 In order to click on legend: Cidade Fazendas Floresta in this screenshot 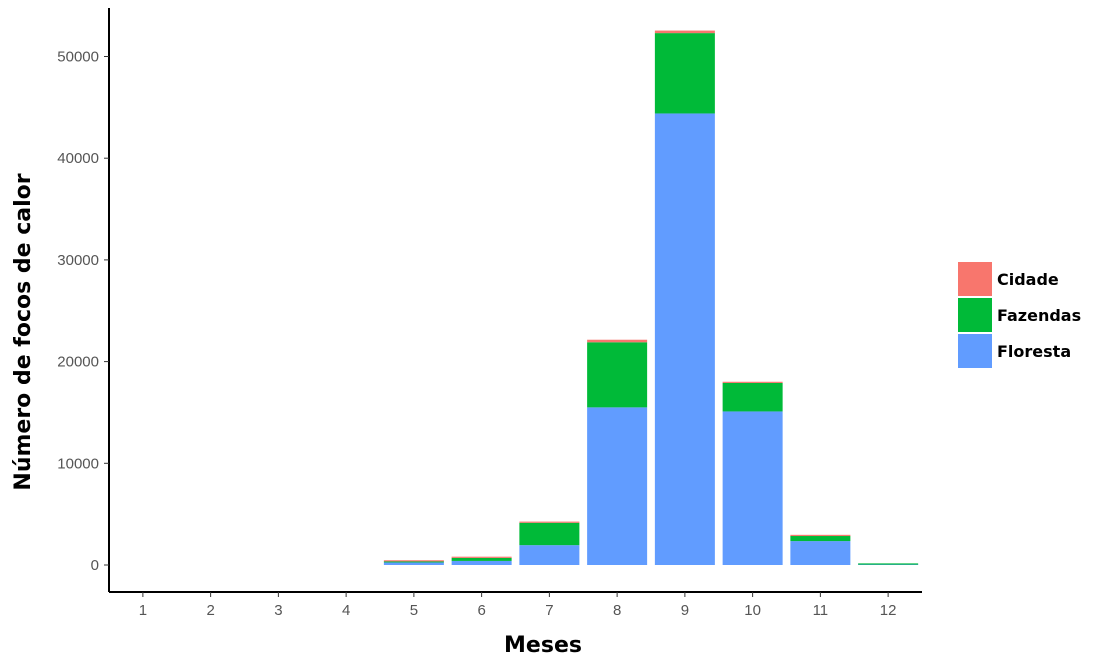, I will do `click(1019, 315)`.